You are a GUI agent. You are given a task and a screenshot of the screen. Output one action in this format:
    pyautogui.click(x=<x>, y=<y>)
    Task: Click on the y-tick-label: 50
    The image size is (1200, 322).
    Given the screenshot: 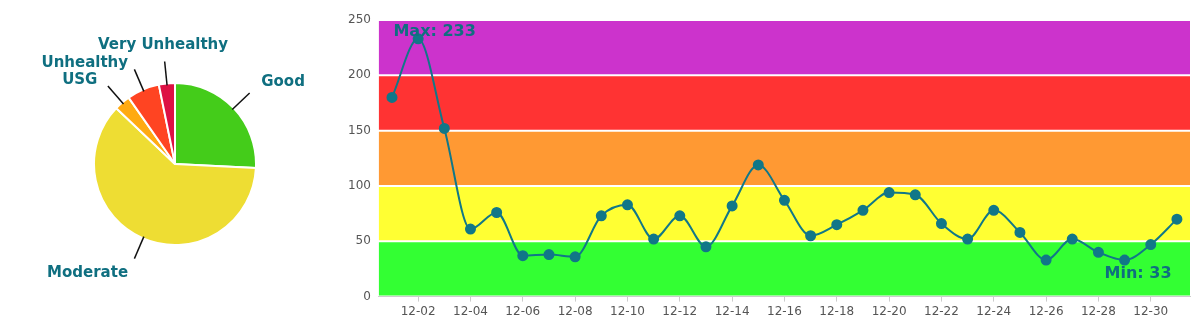 What is the action you would take?
    pyautogui.click(x=363, y=240)
    